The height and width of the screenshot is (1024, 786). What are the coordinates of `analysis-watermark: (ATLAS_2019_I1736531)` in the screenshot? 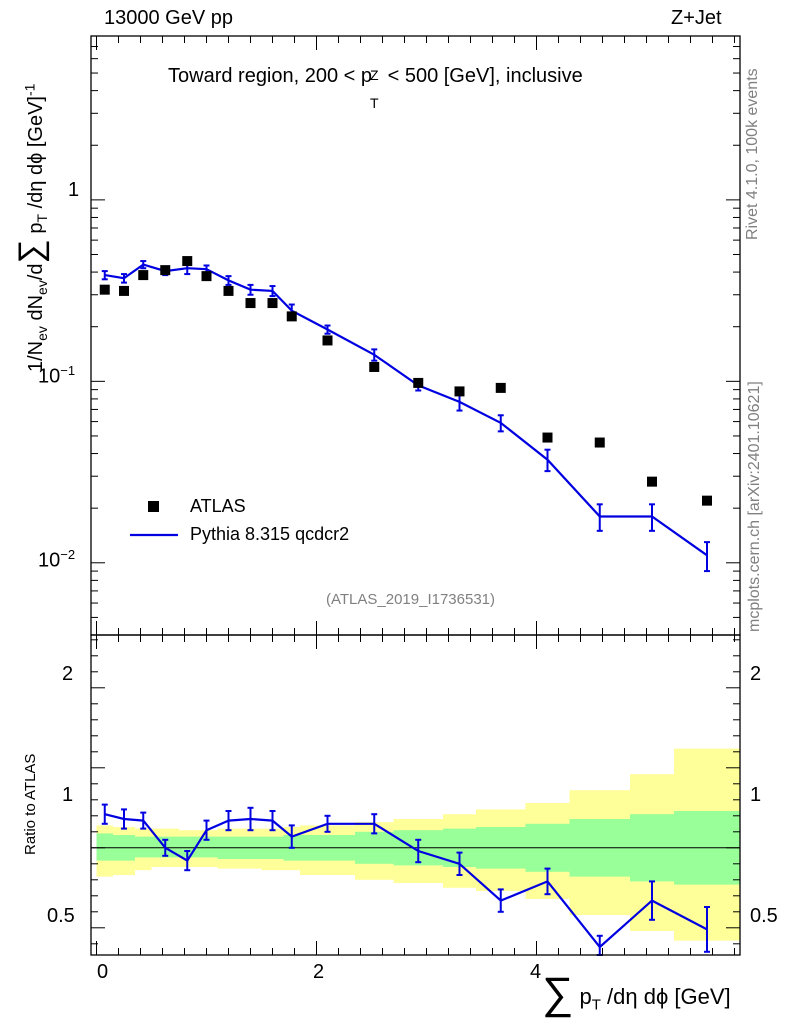 It's located at (411, 599).